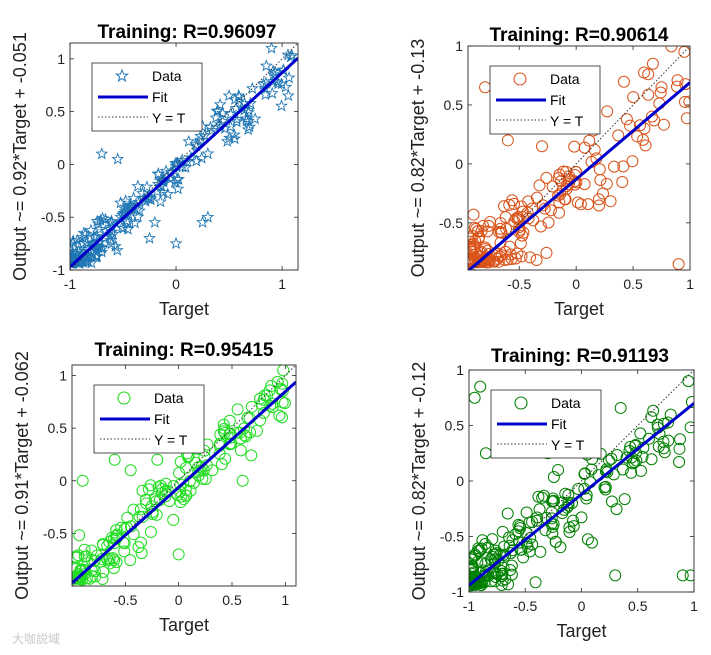  I want to click on fit-line, so click(184, 162).